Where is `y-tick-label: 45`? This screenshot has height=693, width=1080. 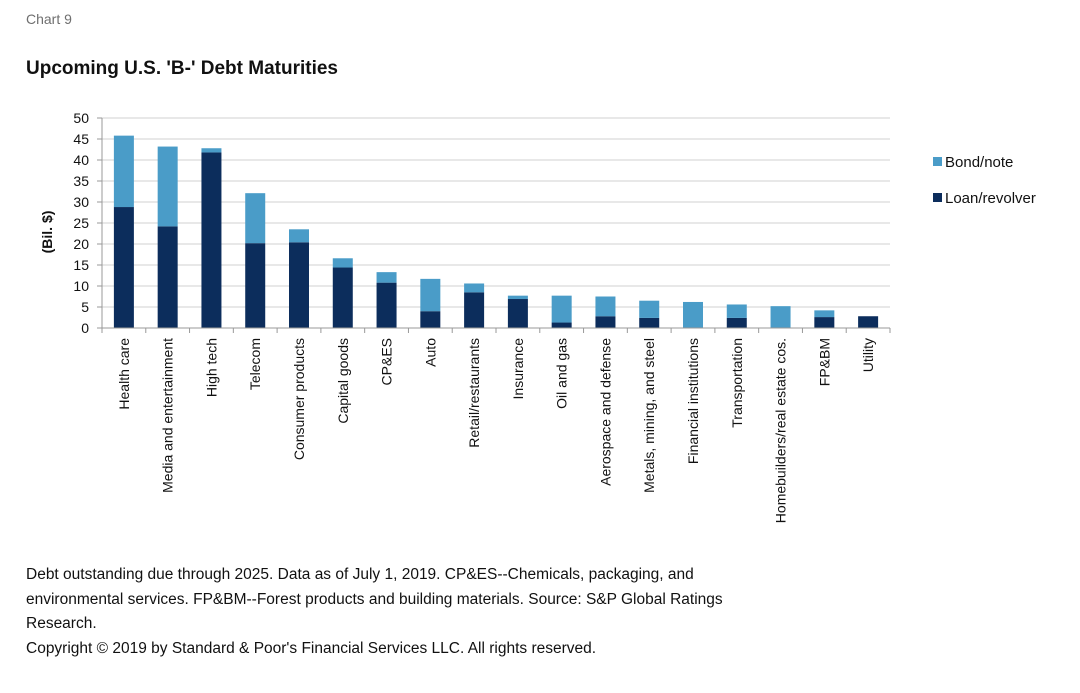 y-tick-label: 45 is located at coordinates (81, 139).